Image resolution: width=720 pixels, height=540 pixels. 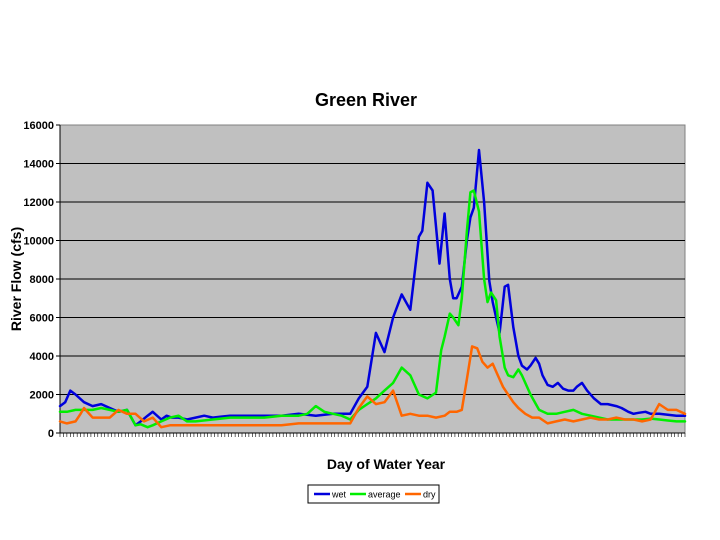 What do you see at coordinates (51, 434) in the screenshot?
I see `y-tick-label: 0` at bounding box center [51, 434].